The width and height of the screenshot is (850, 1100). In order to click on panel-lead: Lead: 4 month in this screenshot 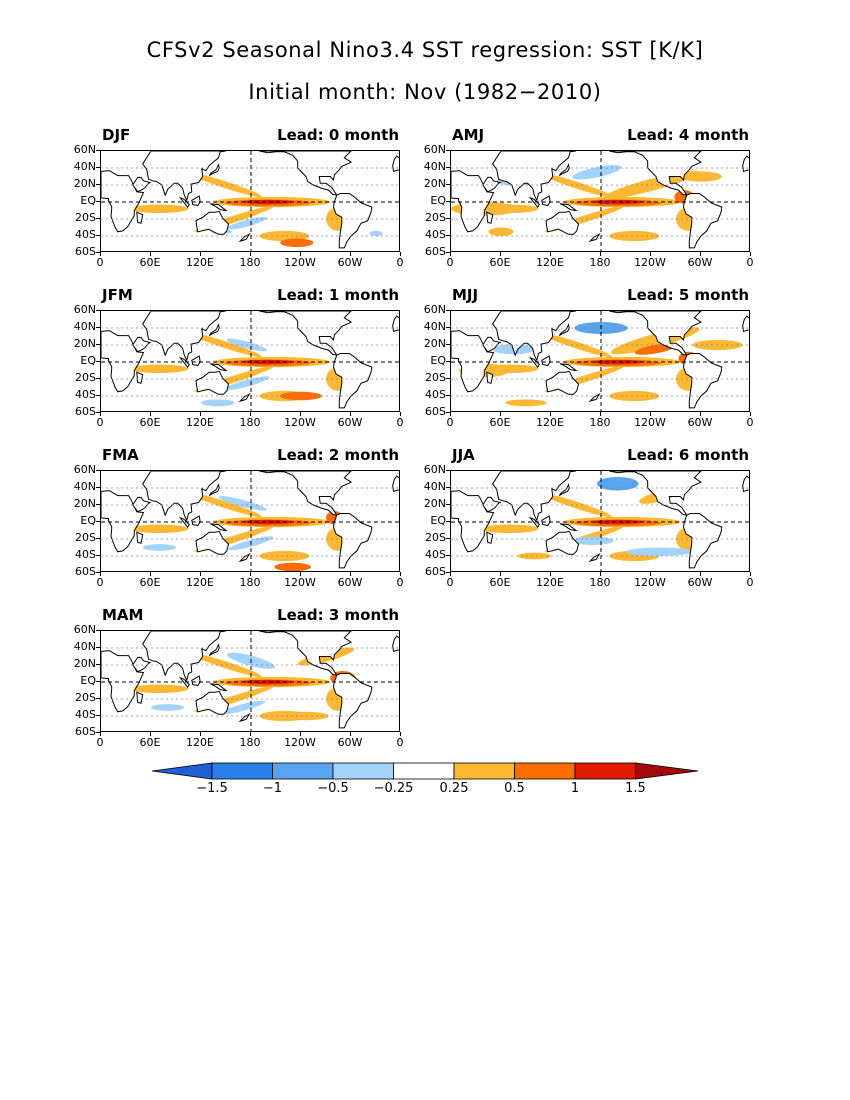, I will do `click(688, 135)`.